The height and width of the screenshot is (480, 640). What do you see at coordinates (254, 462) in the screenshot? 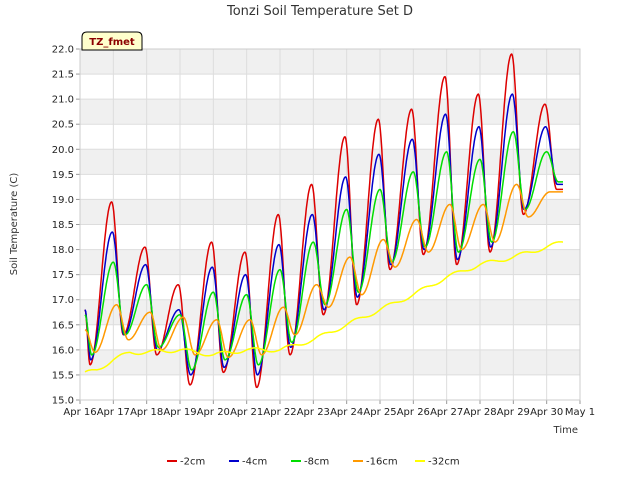
I see `legend-label: -4cm` at bounding box center [254, 462].